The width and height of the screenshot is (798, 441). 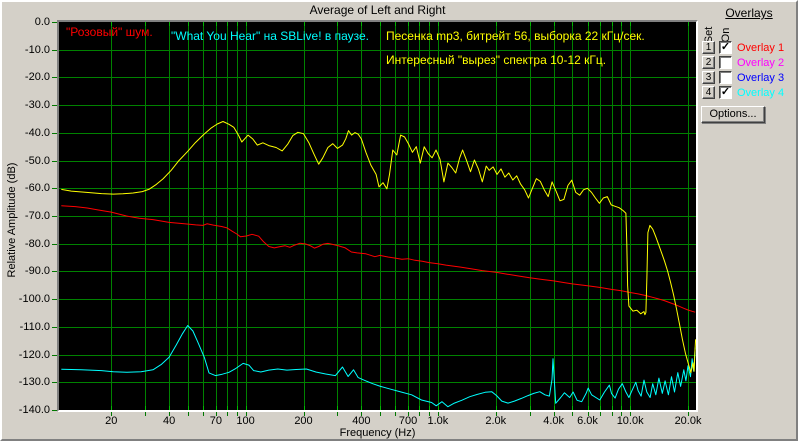 I want to click on overlay-row-3: 3 Overlay 3, so click(x=743, y=77).